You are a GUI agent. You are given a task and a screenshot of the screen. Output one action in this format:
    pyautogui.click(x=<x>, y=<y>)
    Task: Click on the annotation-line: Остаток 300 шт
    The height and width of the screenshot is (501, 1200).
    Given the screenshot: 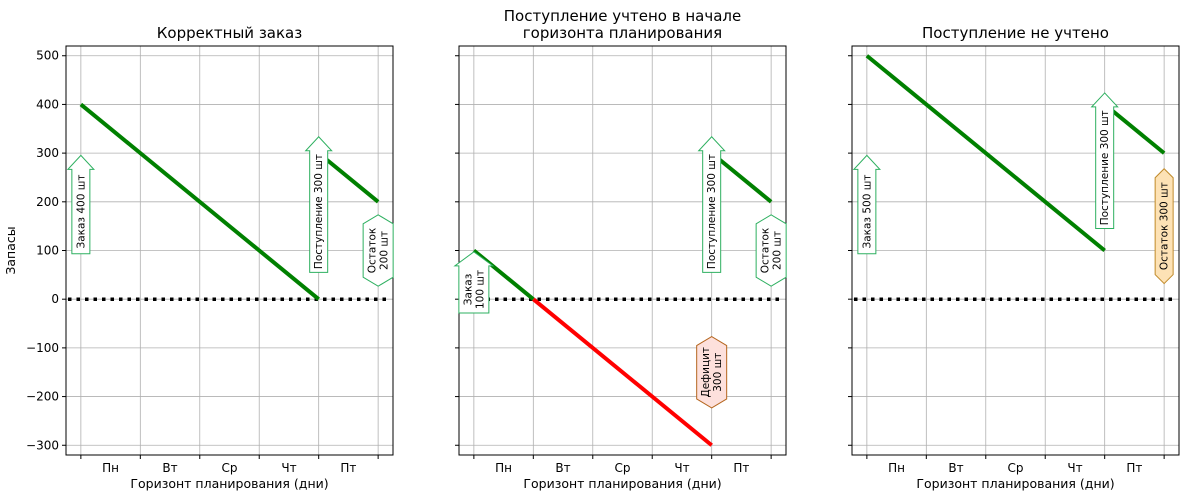 What is the action you would take?
    pyautogui.click(x=1165, y=226)
    